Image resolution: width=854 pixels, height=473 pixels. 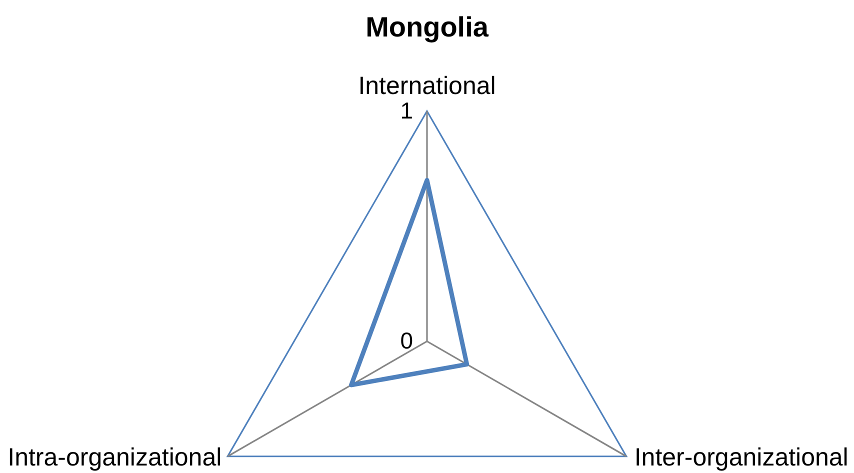 I want to click on chart-title: Mongolia, so click(x=427, y=27).